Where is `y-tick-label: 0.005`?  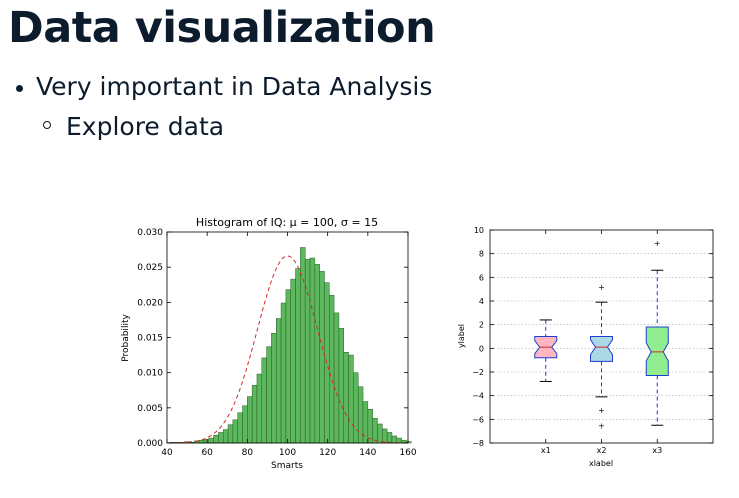
y-tick-label: 0.005 is located at coordinates (150, 409).